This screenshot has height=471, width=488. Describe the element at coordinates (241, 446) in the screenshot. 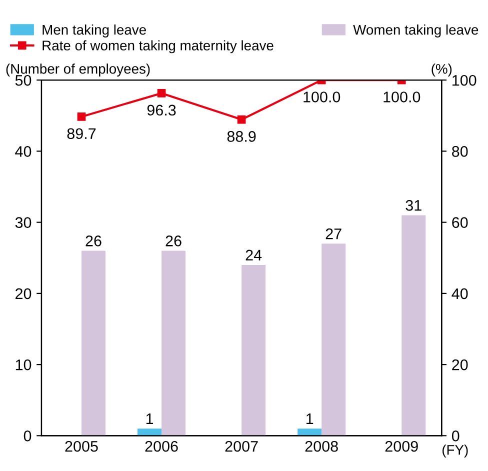

I see `x-tick-label: 2007` at that location.